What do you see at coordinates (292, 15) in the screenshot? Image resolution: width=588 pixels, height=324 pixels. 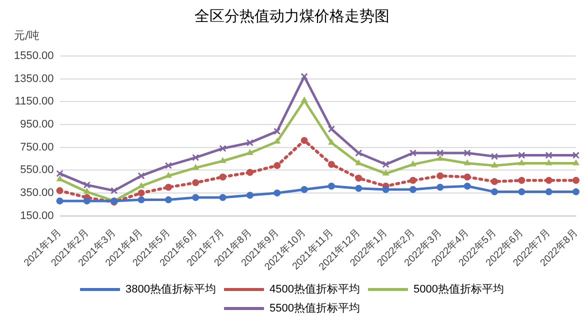 I see `chart-title: 全区分热值动力煤价格走势图` at bounding box center [292, 15].